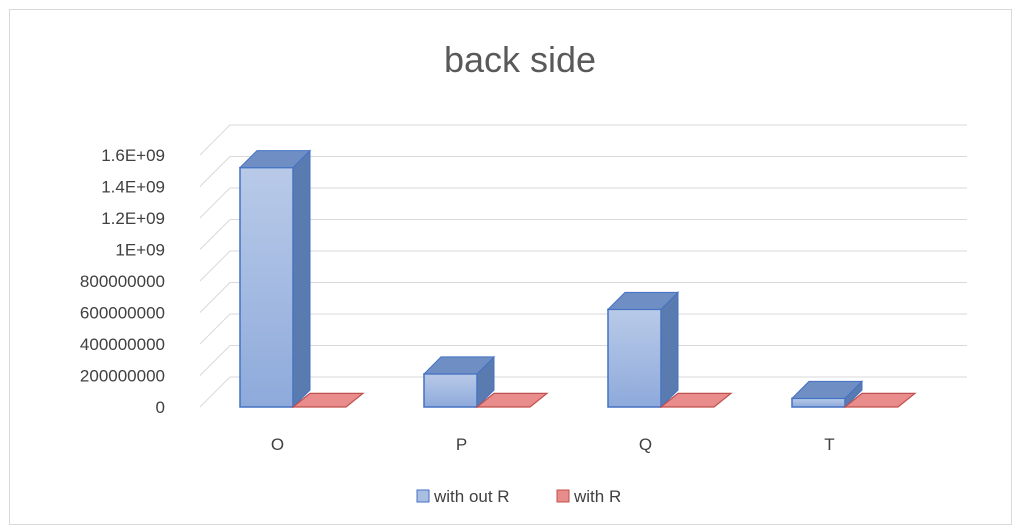 The height and width of the screenshot is (529, 1023). I want to click on x-category-label: Q, so click(645, 444).